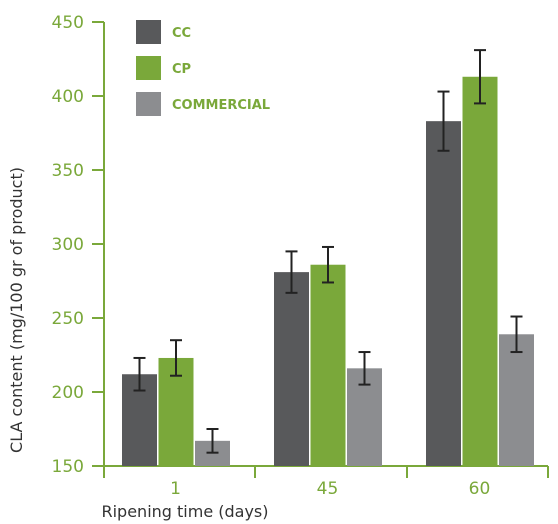  I want to click on x-axis-title: Ripening time (days), so click(184, 511).